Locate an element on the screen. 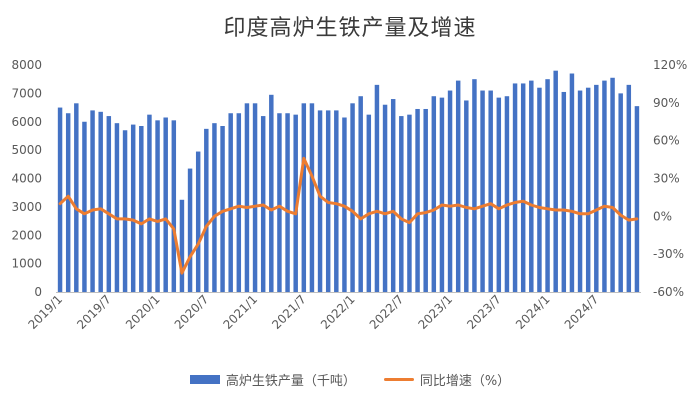  bar-2021/7 is located at coordinates (304, 198).